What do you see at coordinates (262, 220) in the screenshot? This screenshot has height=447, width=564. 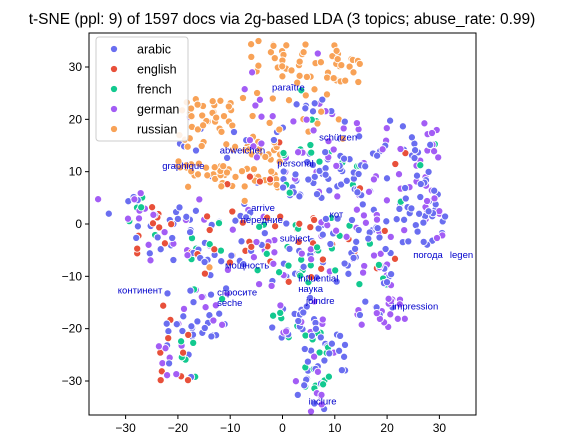 I see `annotation-label: передние` at bounding box center [262, 220].